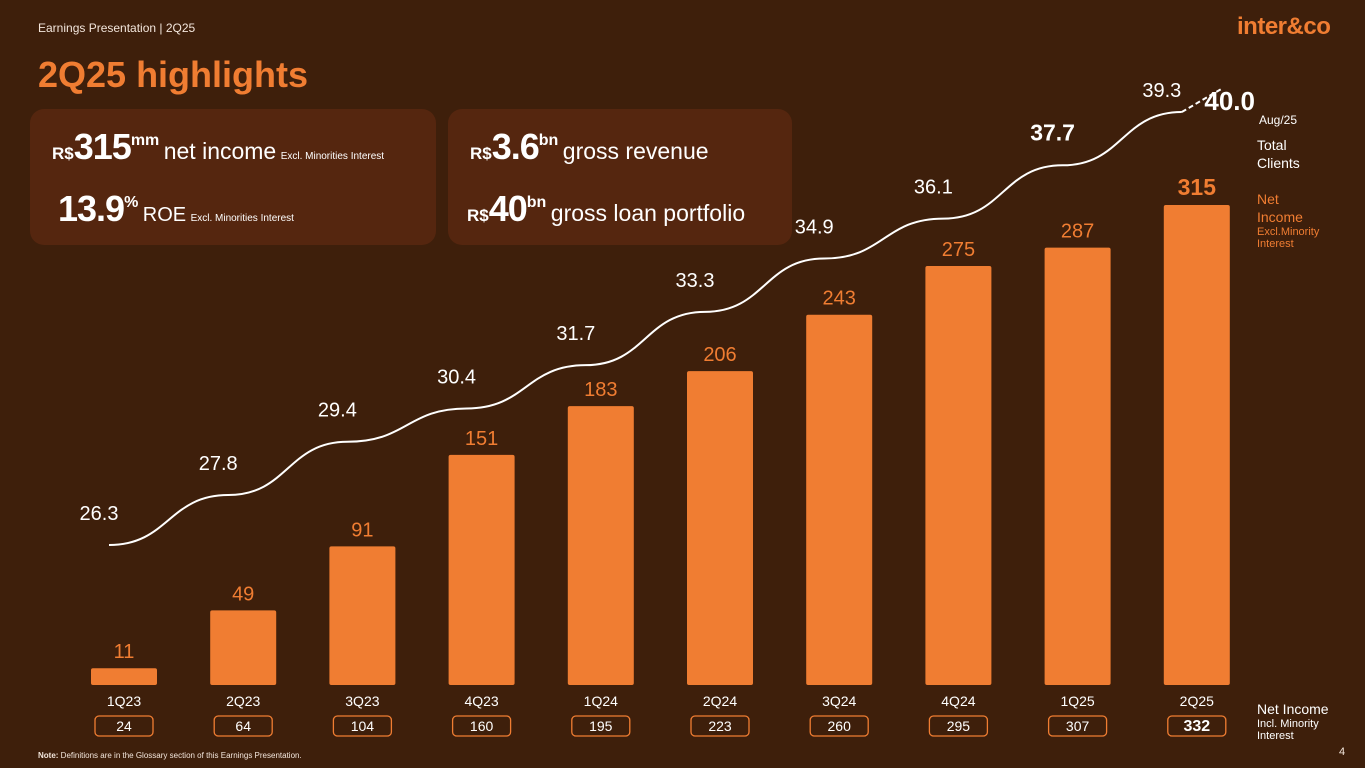 This screenshot has width=1365, height=768. I want to click on incl-label-4Q23: 160, so click(482, 726).